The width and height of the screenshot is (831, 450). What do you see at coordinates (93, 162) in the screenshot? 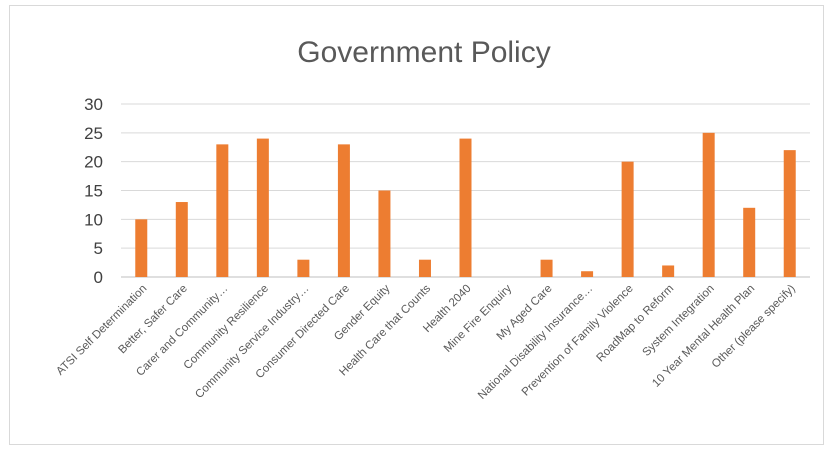
I see `y-tick-label: 20` at bounding box center [93, 162].